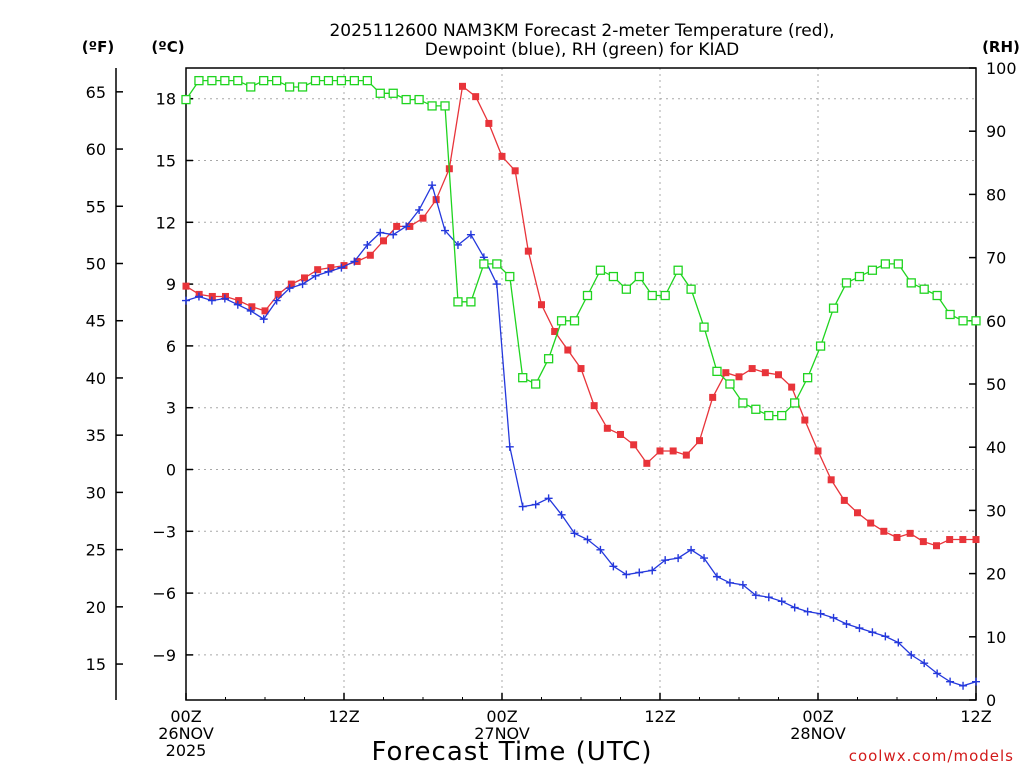  I want to click on fahrenheit-tick-label: 20, so click(96, 607).